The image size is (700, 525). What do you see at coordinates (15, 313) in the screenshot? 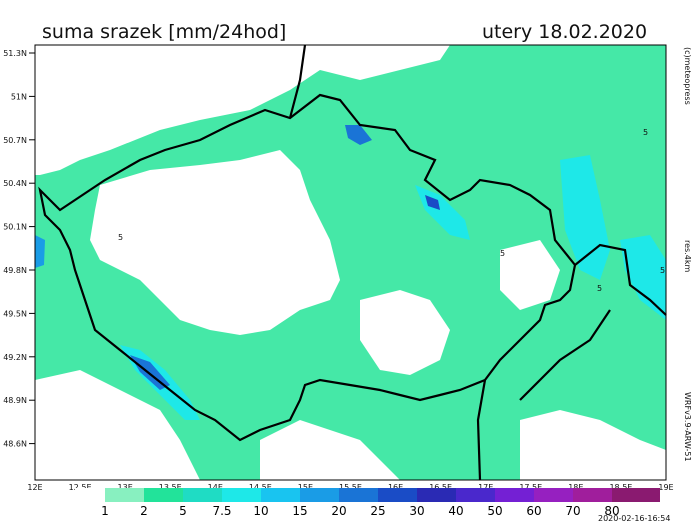
I see `lat-label: 49.5N` at bounding box center [15, 313].